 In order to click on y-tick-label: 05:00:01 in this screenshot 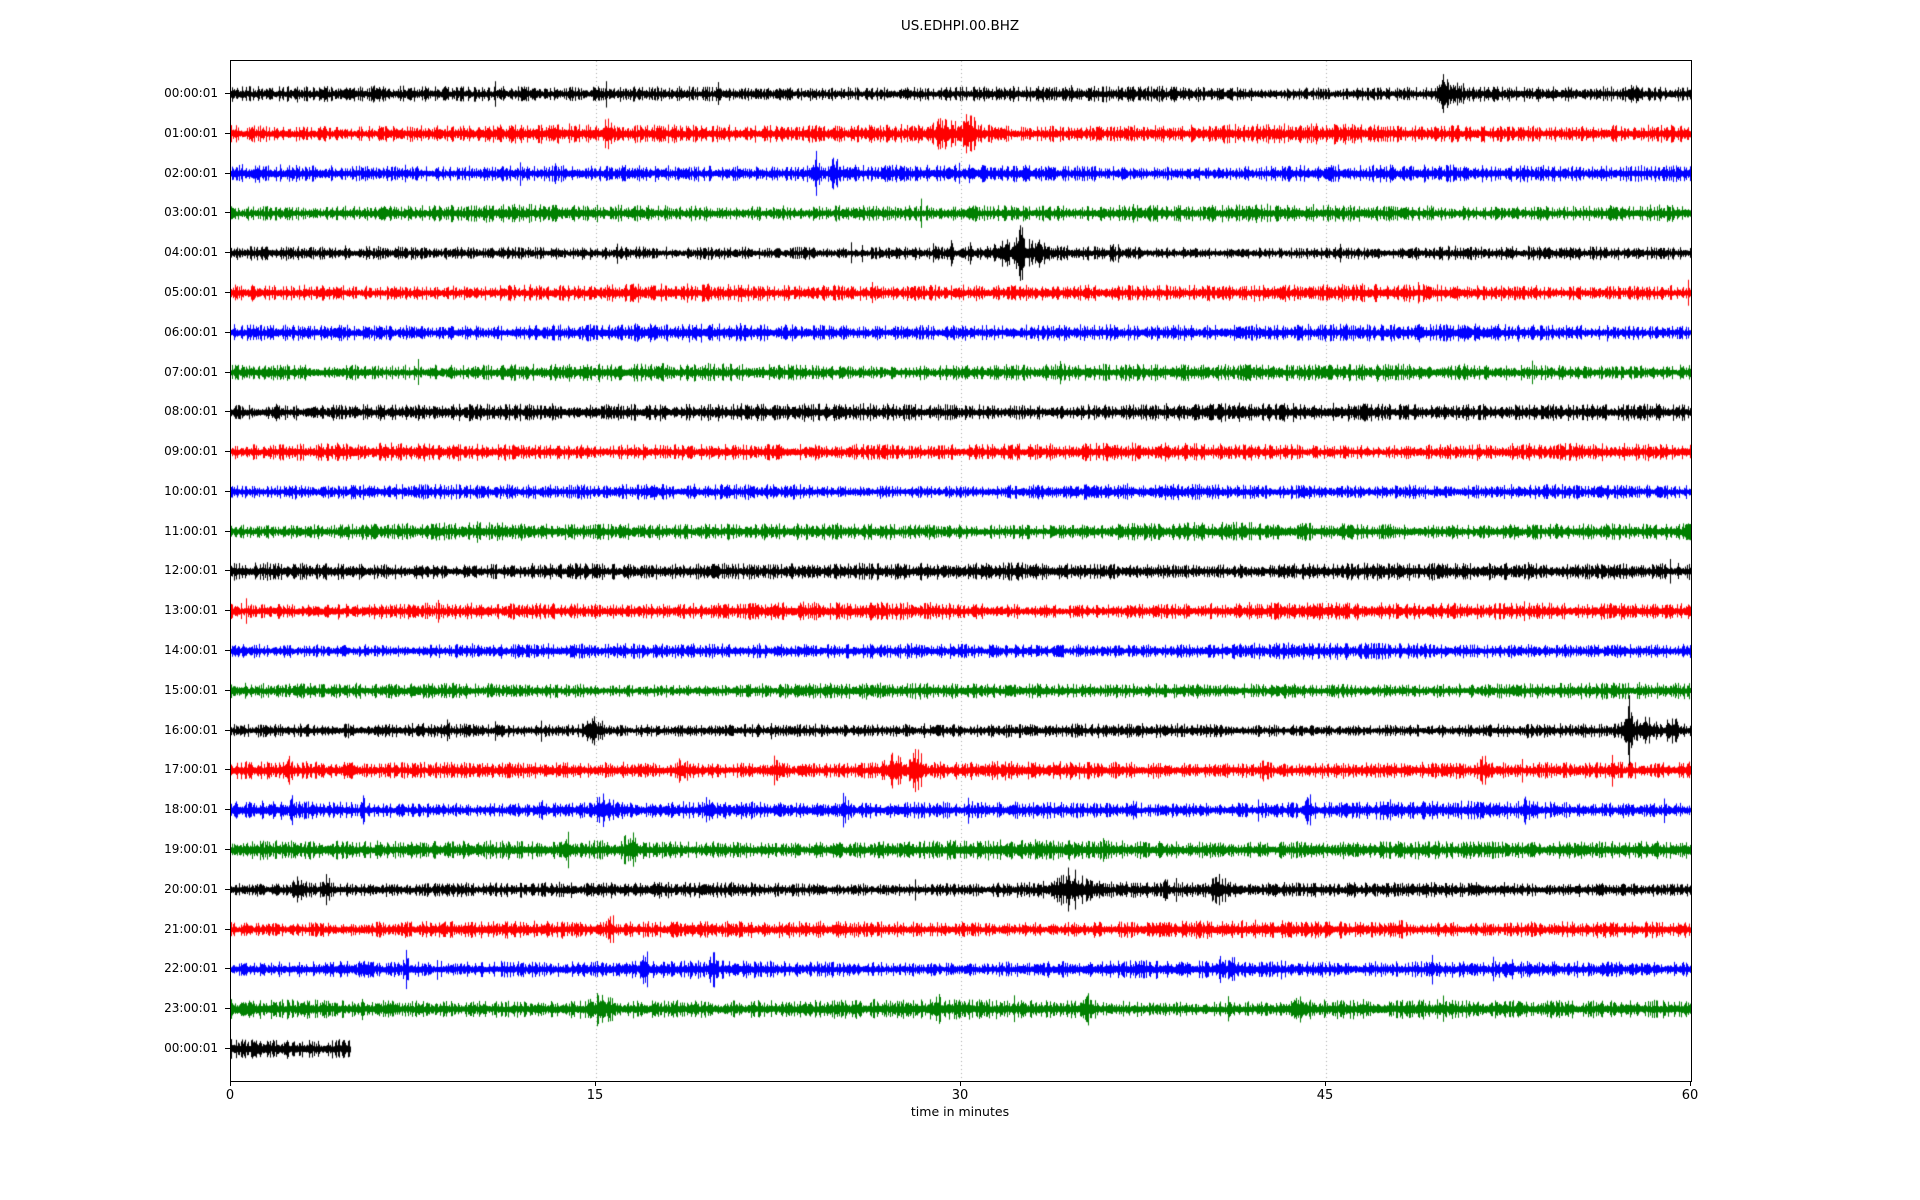, I will do `click(191, 291)`.